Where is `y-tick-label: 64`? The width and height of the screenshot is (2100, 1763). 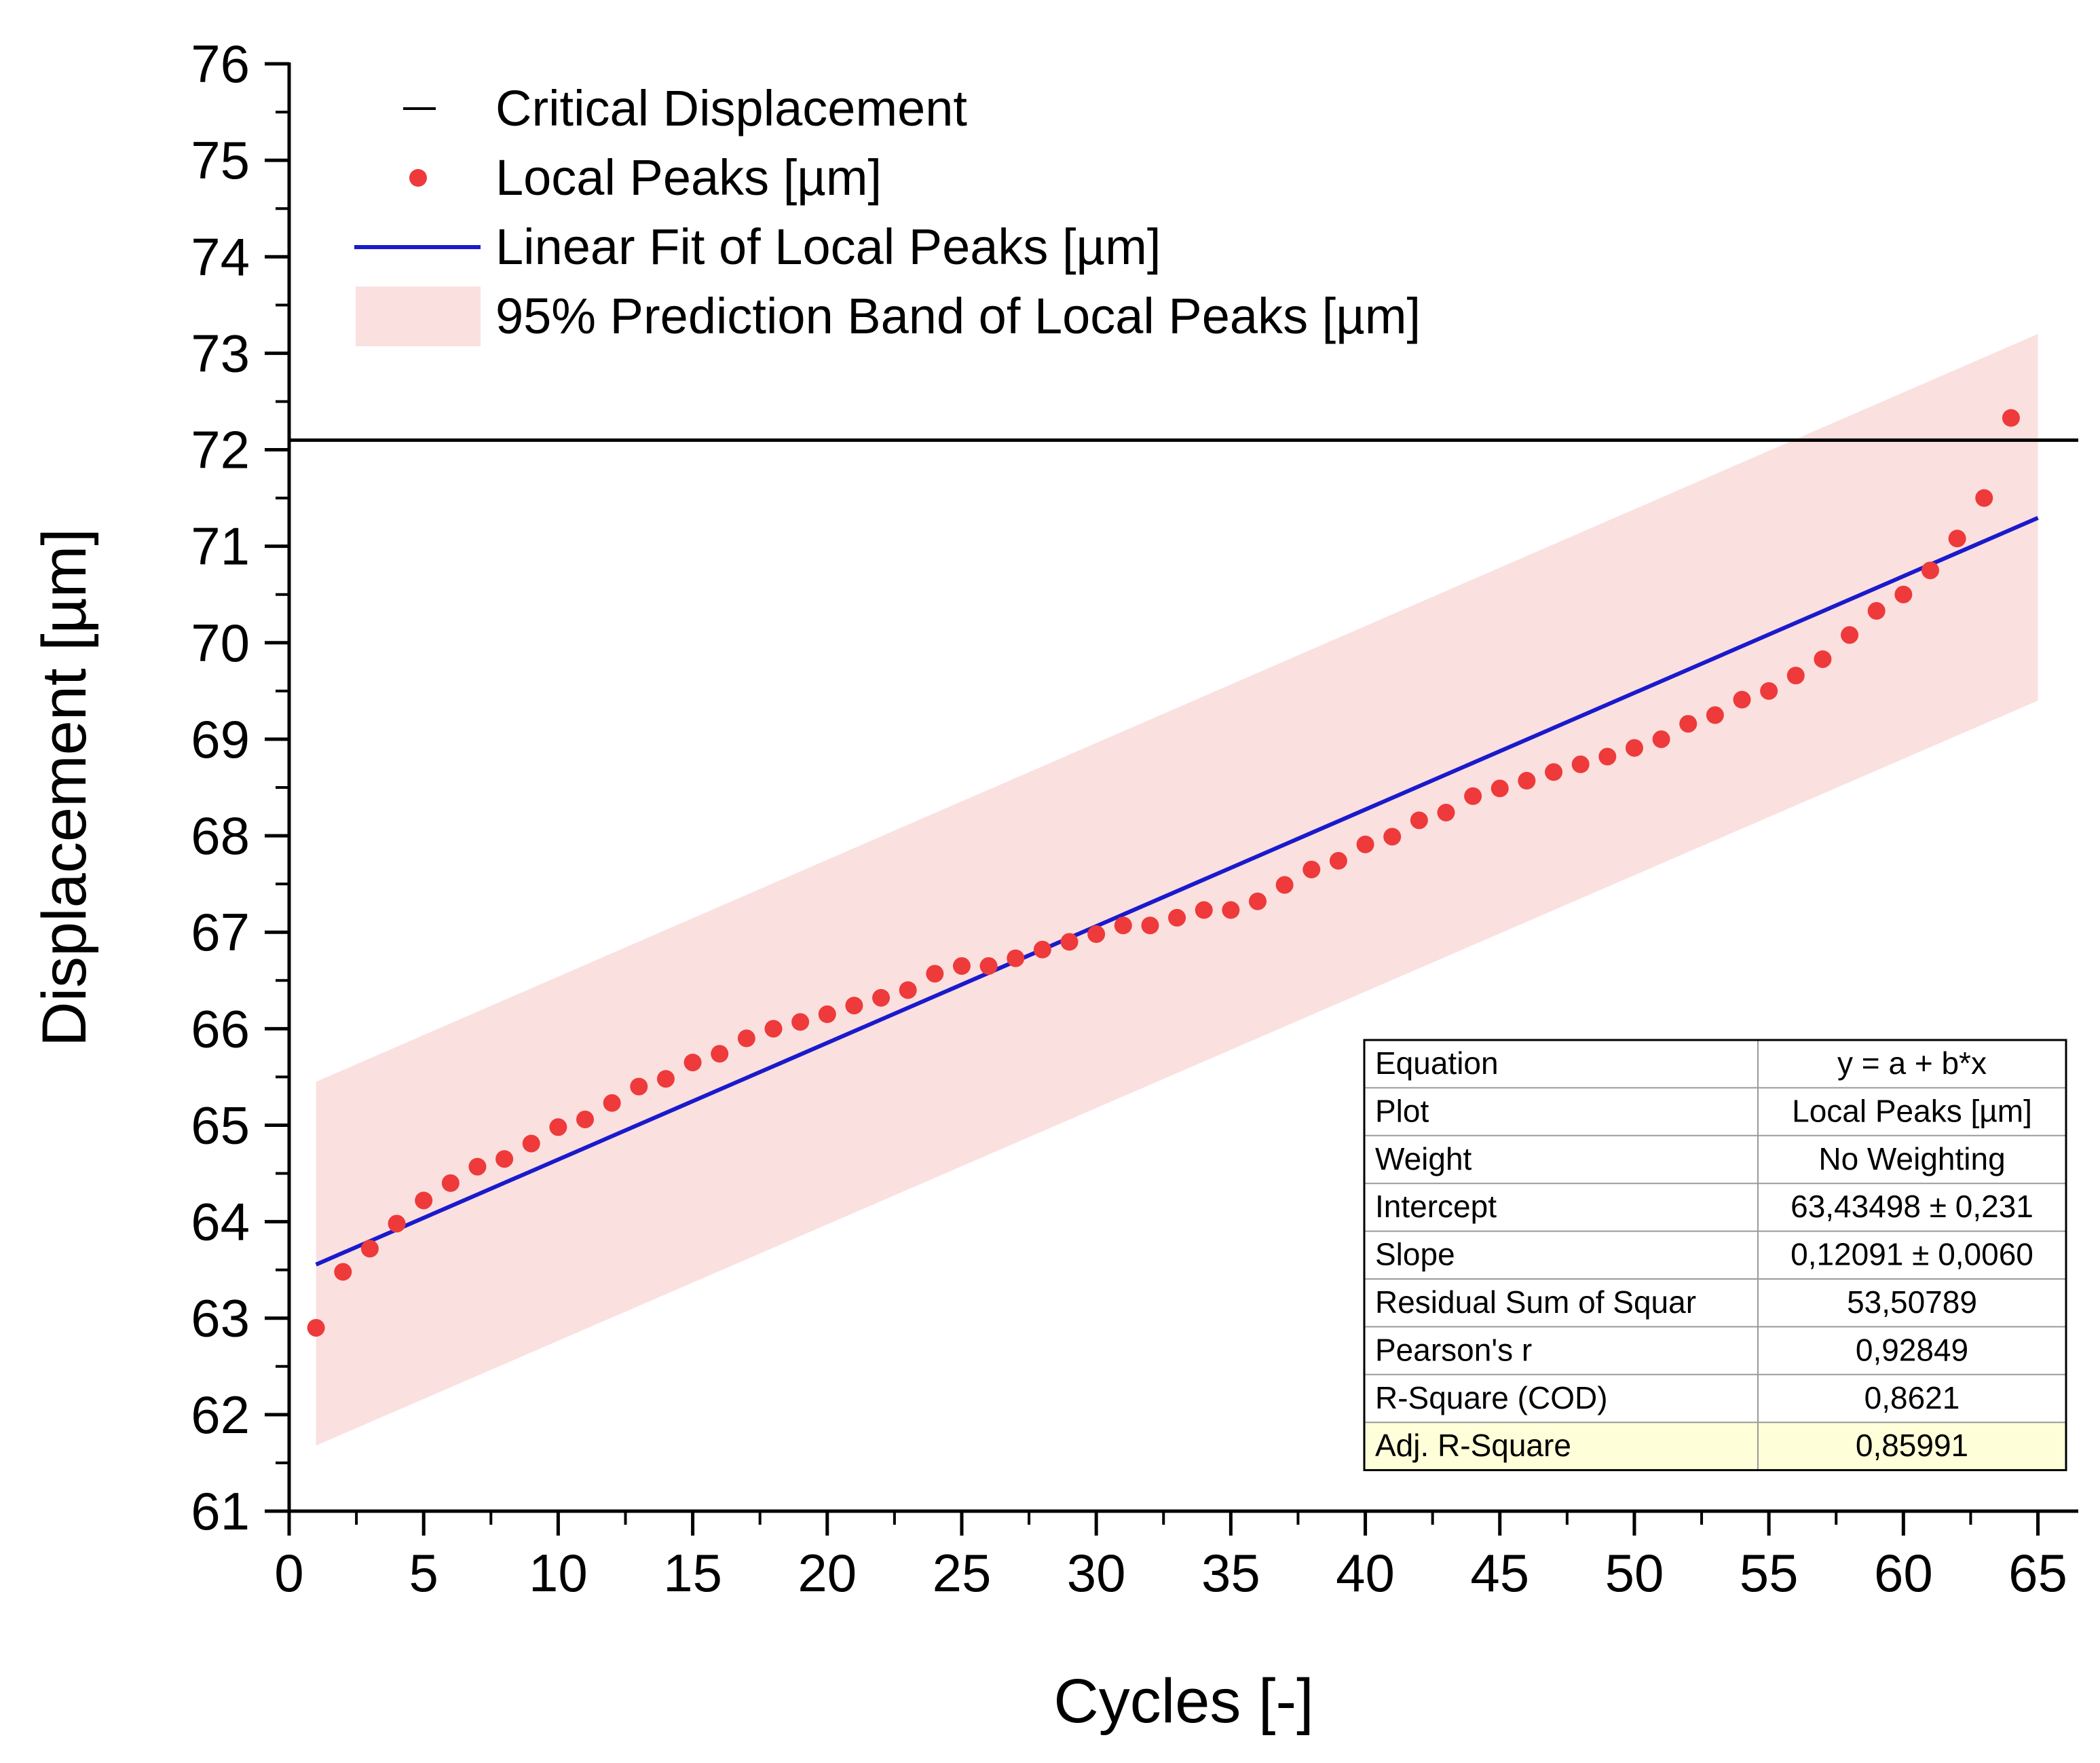 y-tick-label: 64 is located at coordinates (220, 1222).